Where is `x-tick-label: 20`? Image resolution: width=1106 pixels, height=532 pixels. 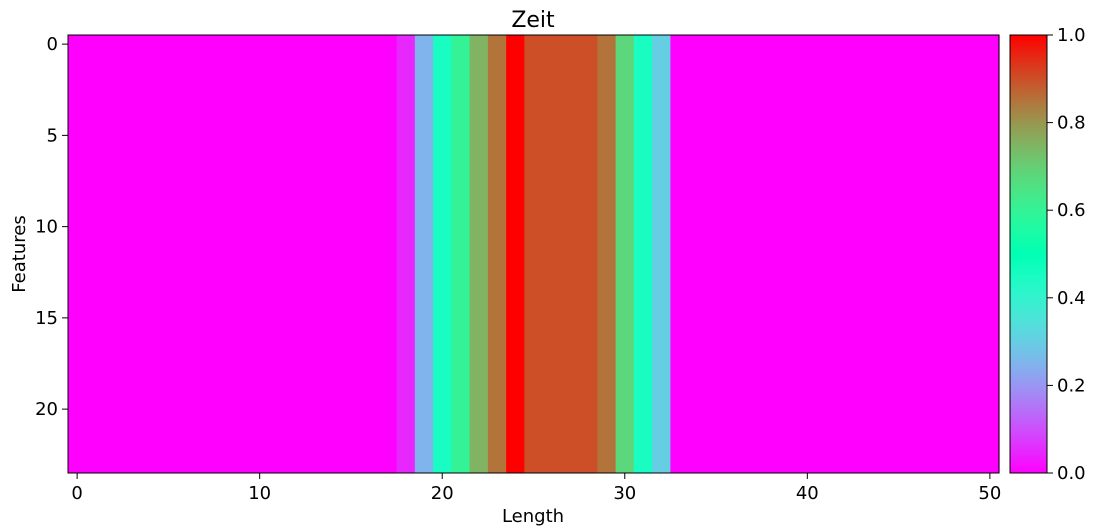 x-tick-label: 20 is located at coordinates (442, 493).